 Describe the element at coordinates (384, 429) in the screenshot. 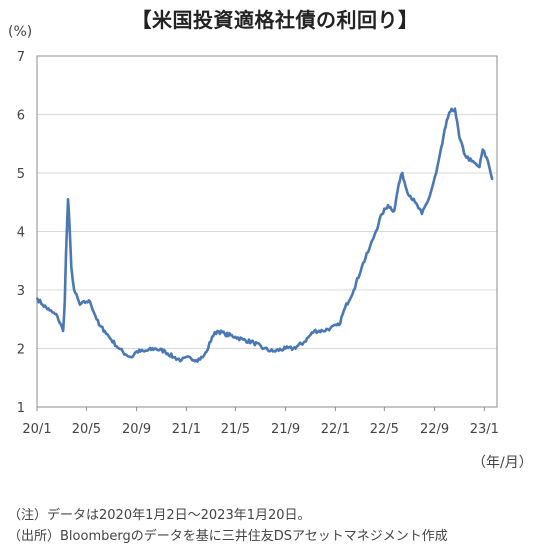

I see `x-tick-label: 22/5` at that location.